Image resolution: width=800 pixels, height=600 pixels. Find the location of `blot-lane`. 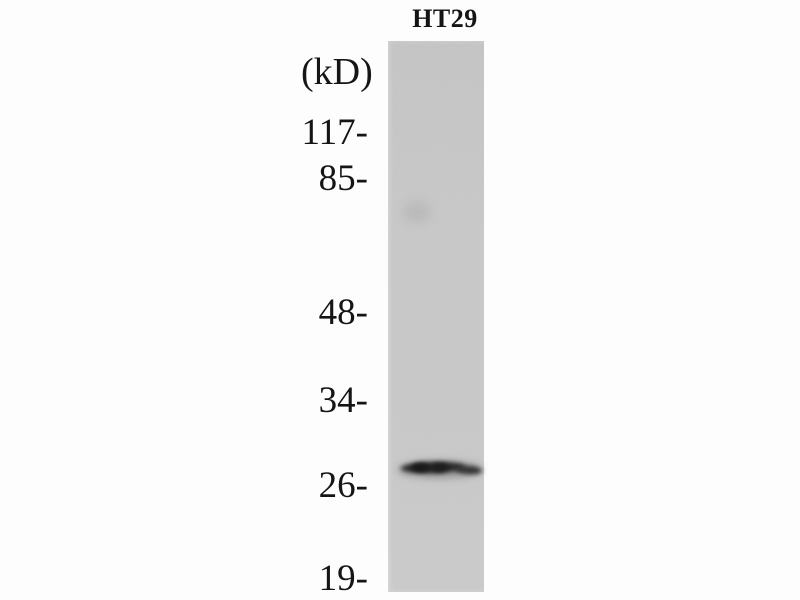

blot-lane is located at coordinates (436, 316).